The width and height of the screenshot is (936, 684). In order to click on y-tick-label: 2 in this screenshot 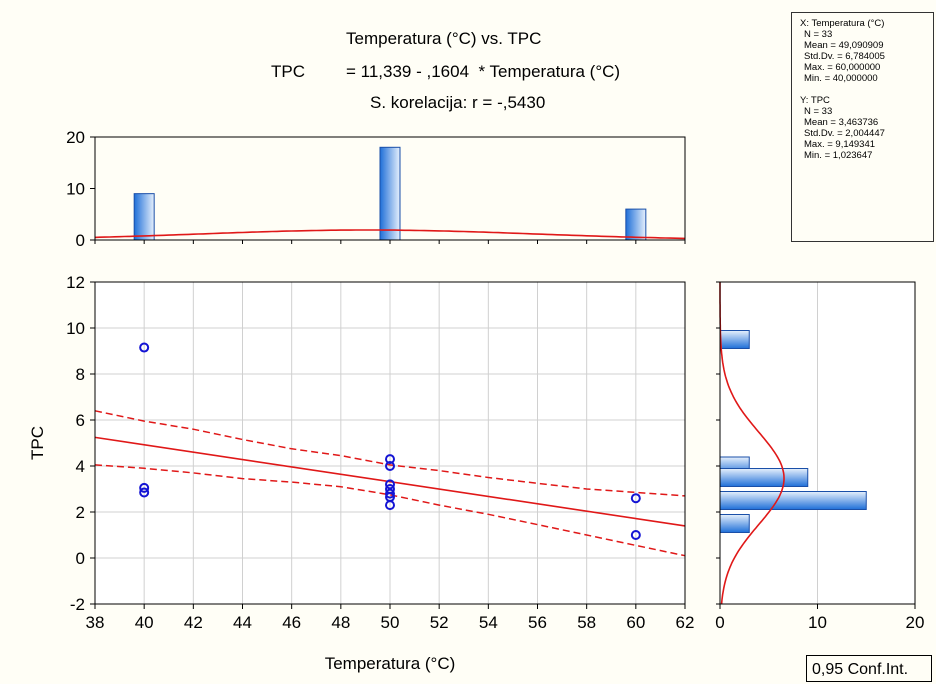, I will do `click(80, 512)`.